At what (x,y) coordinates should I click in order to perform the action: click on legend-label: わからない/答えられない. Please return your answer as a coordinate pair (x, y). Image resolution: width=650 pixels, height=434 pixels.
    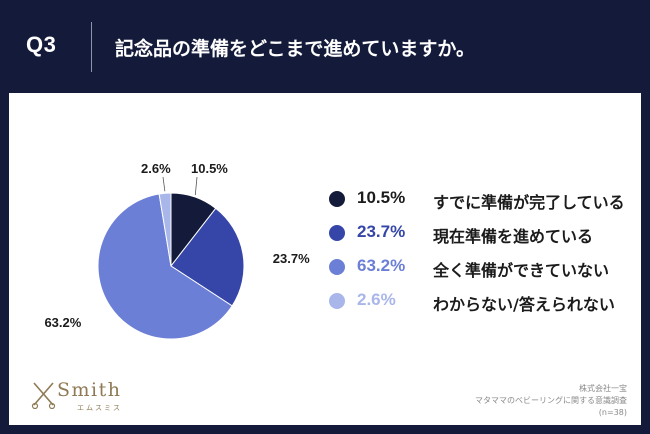
    Looking at the image, I should click on (524, 304).